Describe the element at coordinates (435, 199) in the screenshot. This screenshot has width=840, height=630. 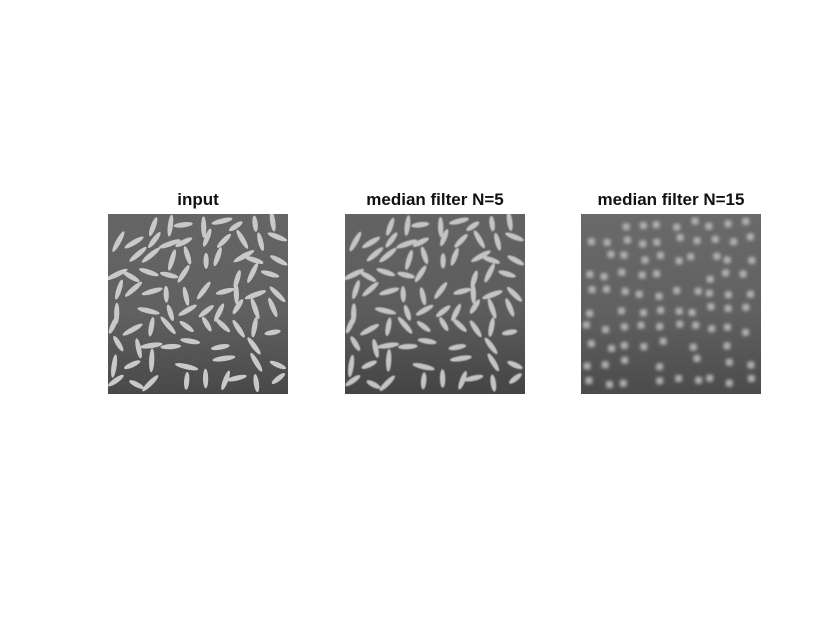
I see `panel-title-median-n5: median filter N=5` at that location.